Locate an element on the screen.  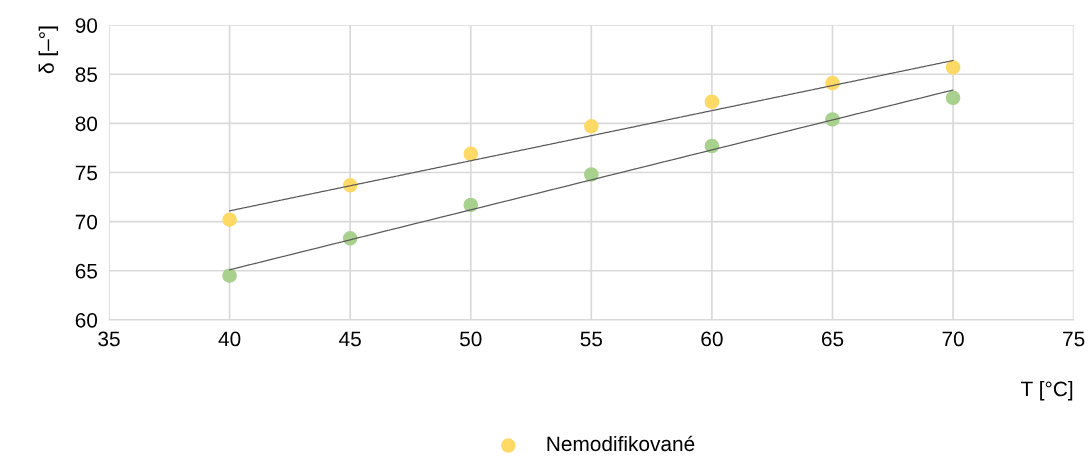
x-tick-label: 70 is located at coordinates (953, 339).